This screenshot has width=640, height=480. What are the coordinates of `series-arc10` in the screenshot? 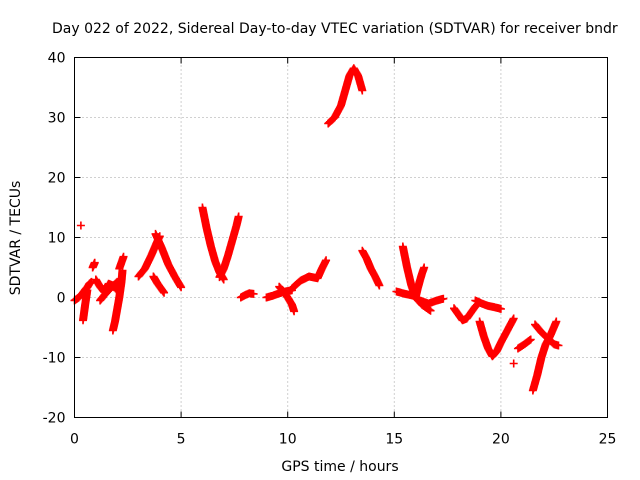 It's located at (159, 284).